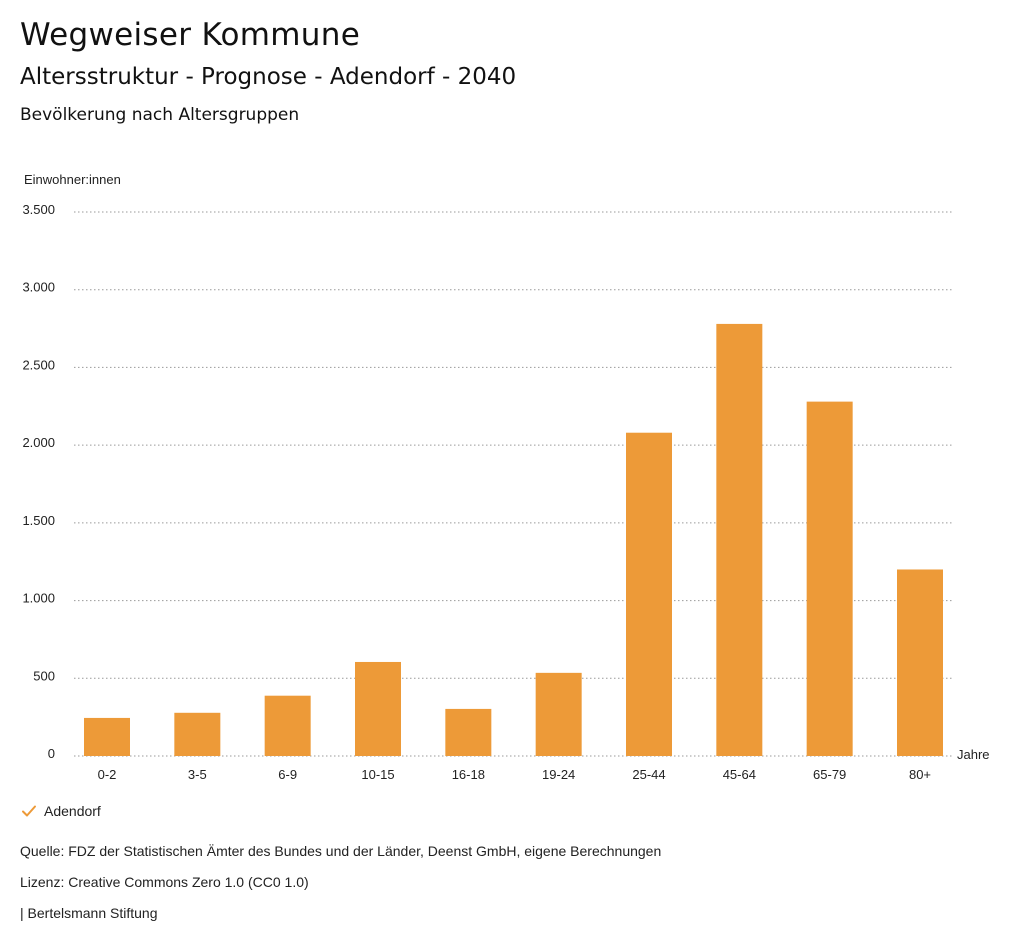 The width and height of the screenshot is (1024, 946). Describe the element at coordinates (38, 209) in the screenshot. I see `y-tick-label: 3.500` at that location.